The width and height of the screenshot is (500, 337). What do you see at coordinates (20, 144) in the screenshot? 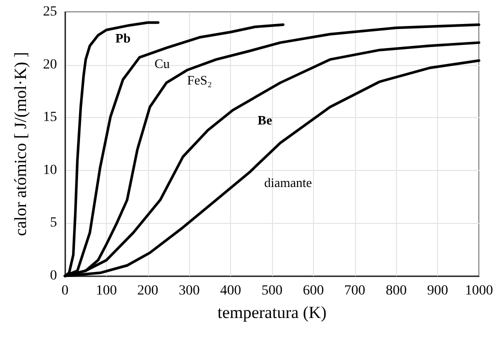
I see `y-axis-title: calor atómico [ J/(mol·K) ]` at bounding box center [20, 144].